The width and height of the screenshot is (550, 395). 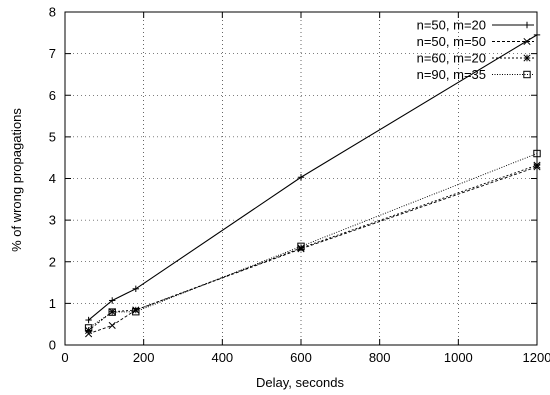 I want to click on y-tick-label: 7, so click(x=52, y=53).